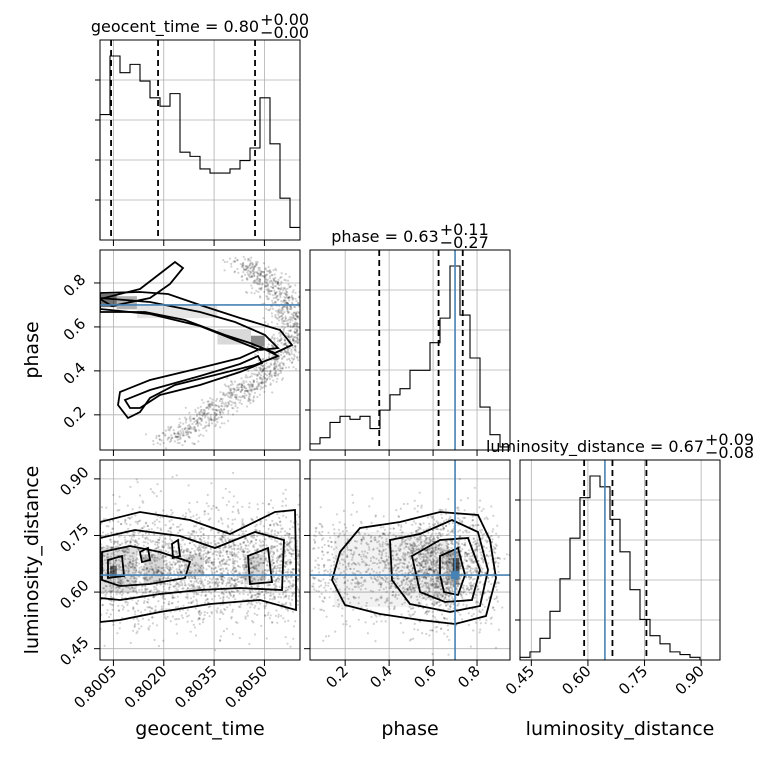 This screenshot has height=760, width=760. I want to click on xtick-label-luminosity_distance-2: 0.75, so click(633, 680).